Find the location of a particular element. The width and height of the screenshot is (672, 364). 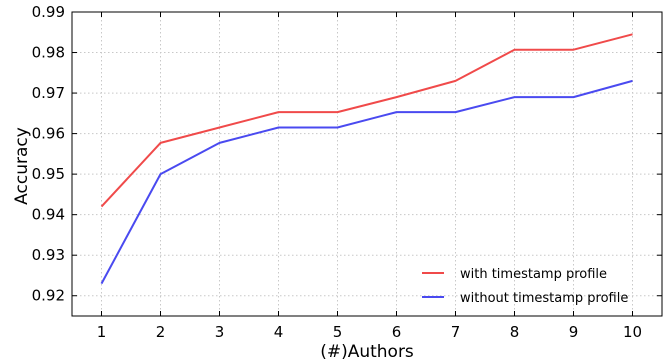

y-tick-label: 0.96 is located at coordinates (48, 134).